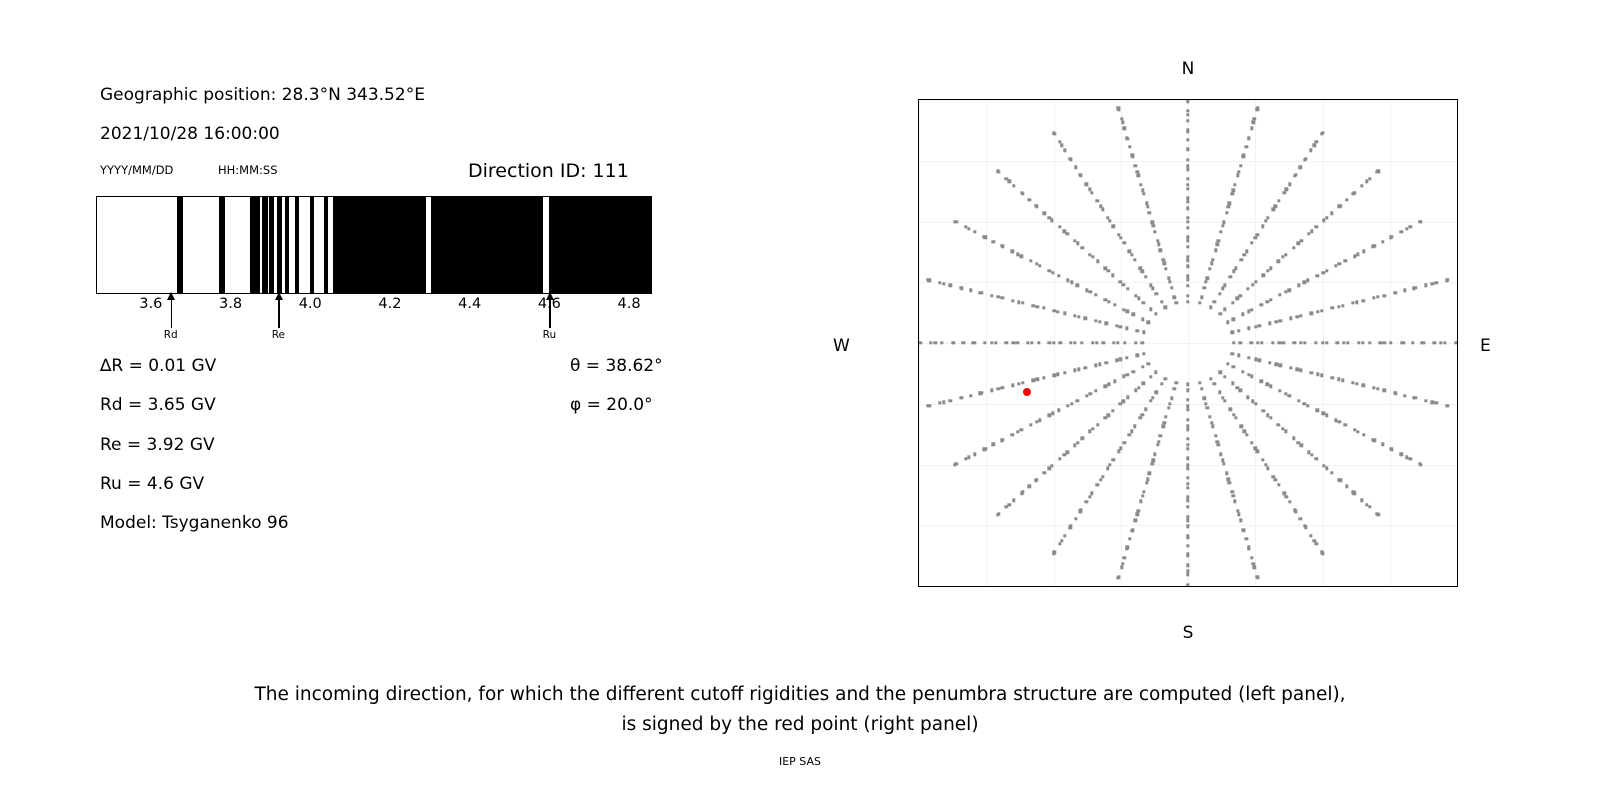 Image resolution: width=1600 pixels, height=800 pixels. I want to click on rd-value: Rd = 3.65 GV, so click(158, 405).